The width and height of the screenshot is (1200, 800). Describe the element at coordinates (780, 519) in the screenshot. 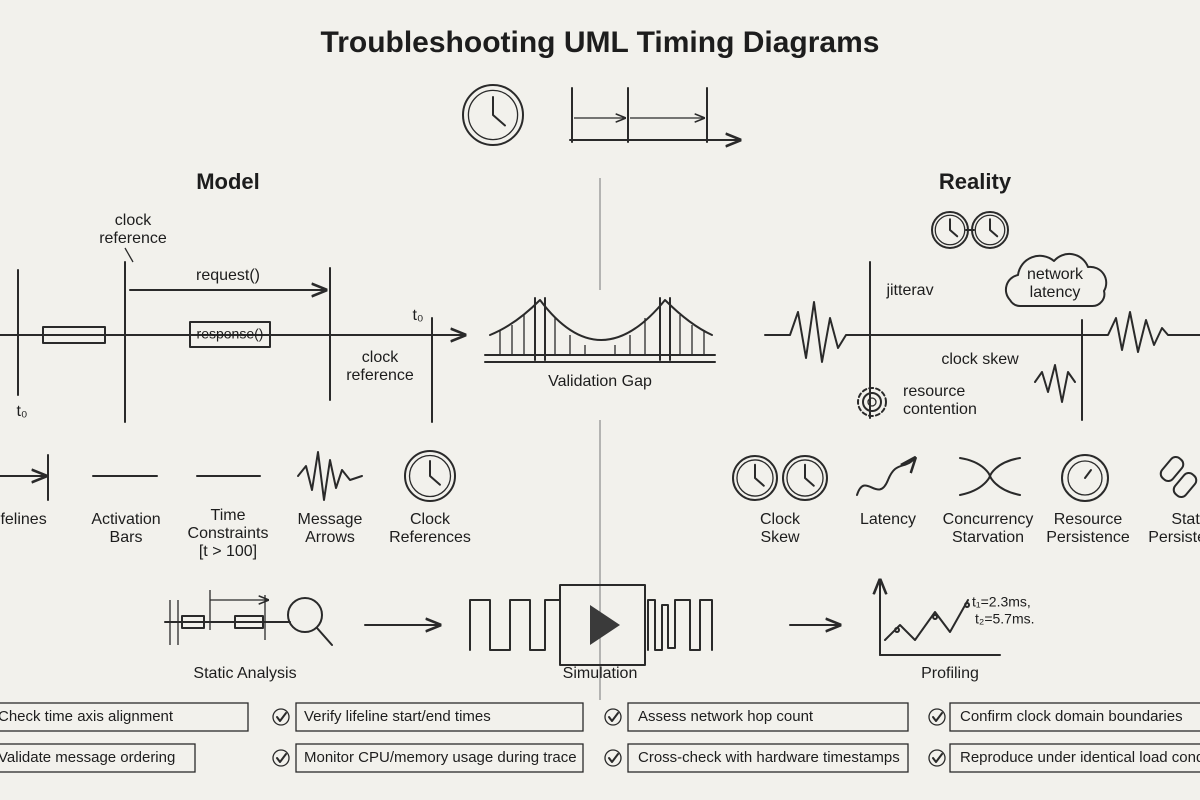

I see `issue-label: Clock` at that location.